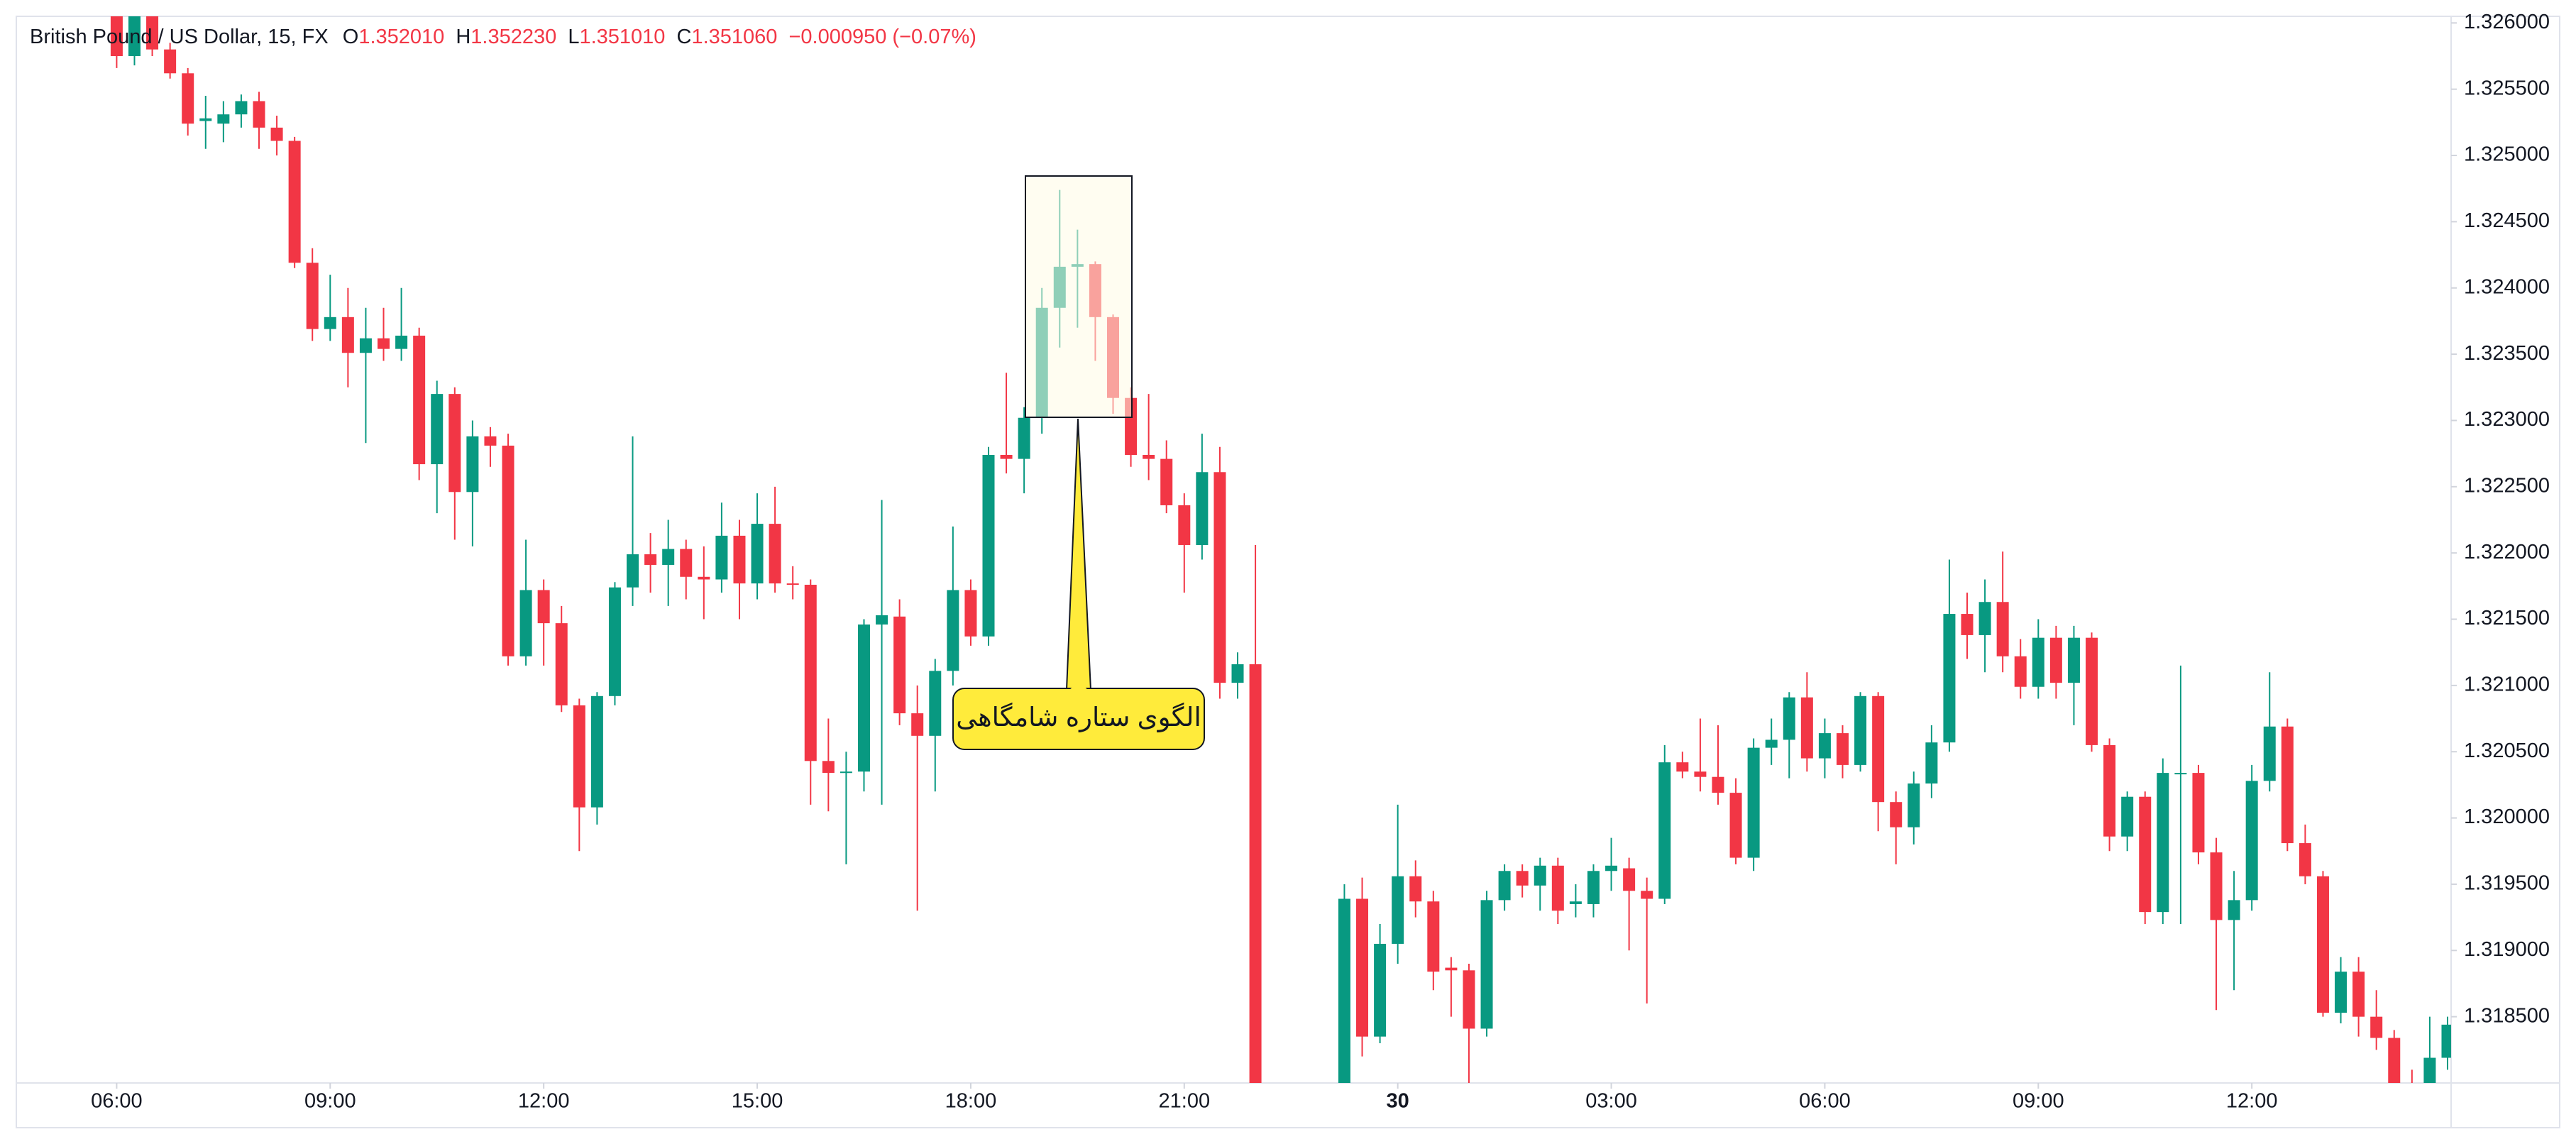 This screenshot has height=1144, width=2576. I want to click on x-tick-label: 30, so click(1398, 1102).